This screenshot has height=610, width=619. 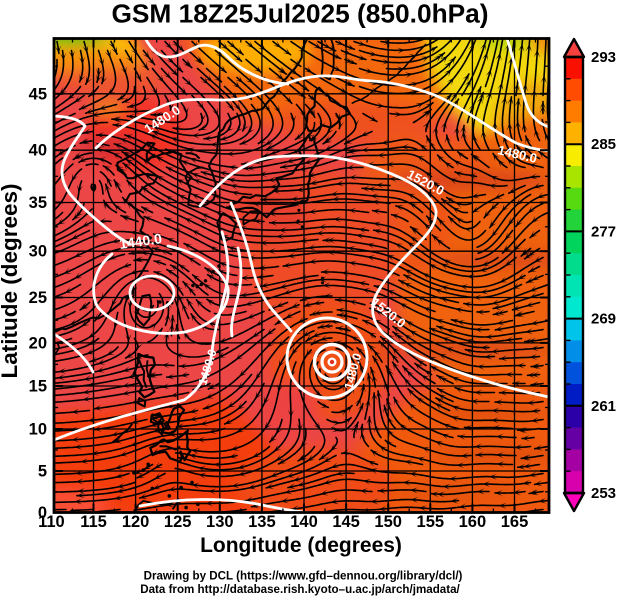 I want to click on svg-text: 0, so click(x=42, y=513).